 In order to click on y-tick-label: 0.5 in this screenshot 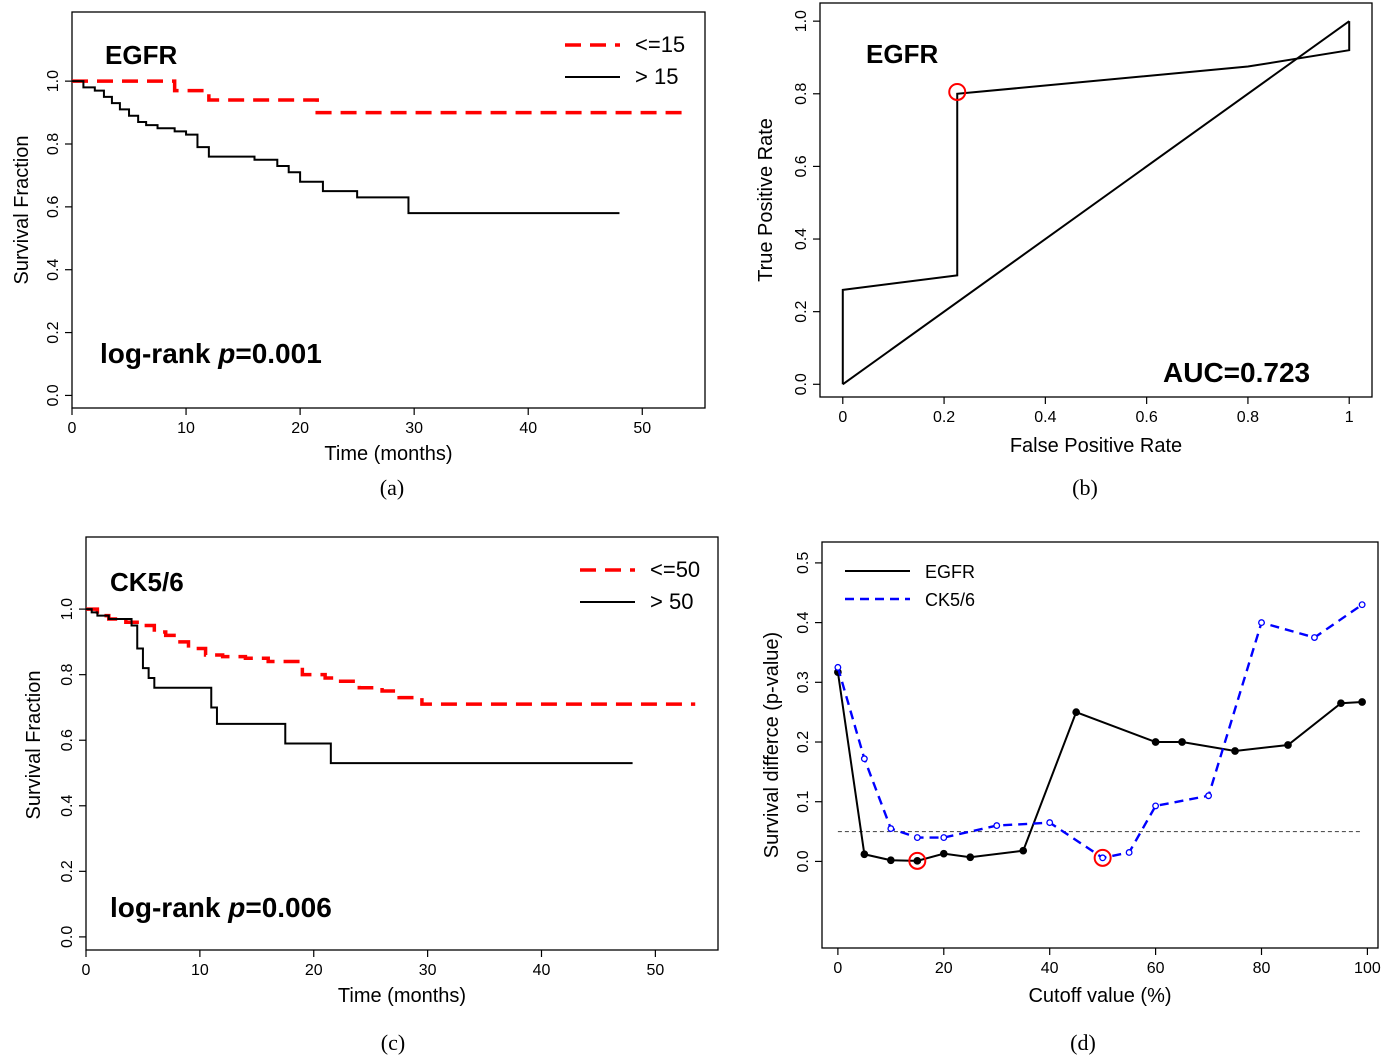, I will do `click(803, 563)`.